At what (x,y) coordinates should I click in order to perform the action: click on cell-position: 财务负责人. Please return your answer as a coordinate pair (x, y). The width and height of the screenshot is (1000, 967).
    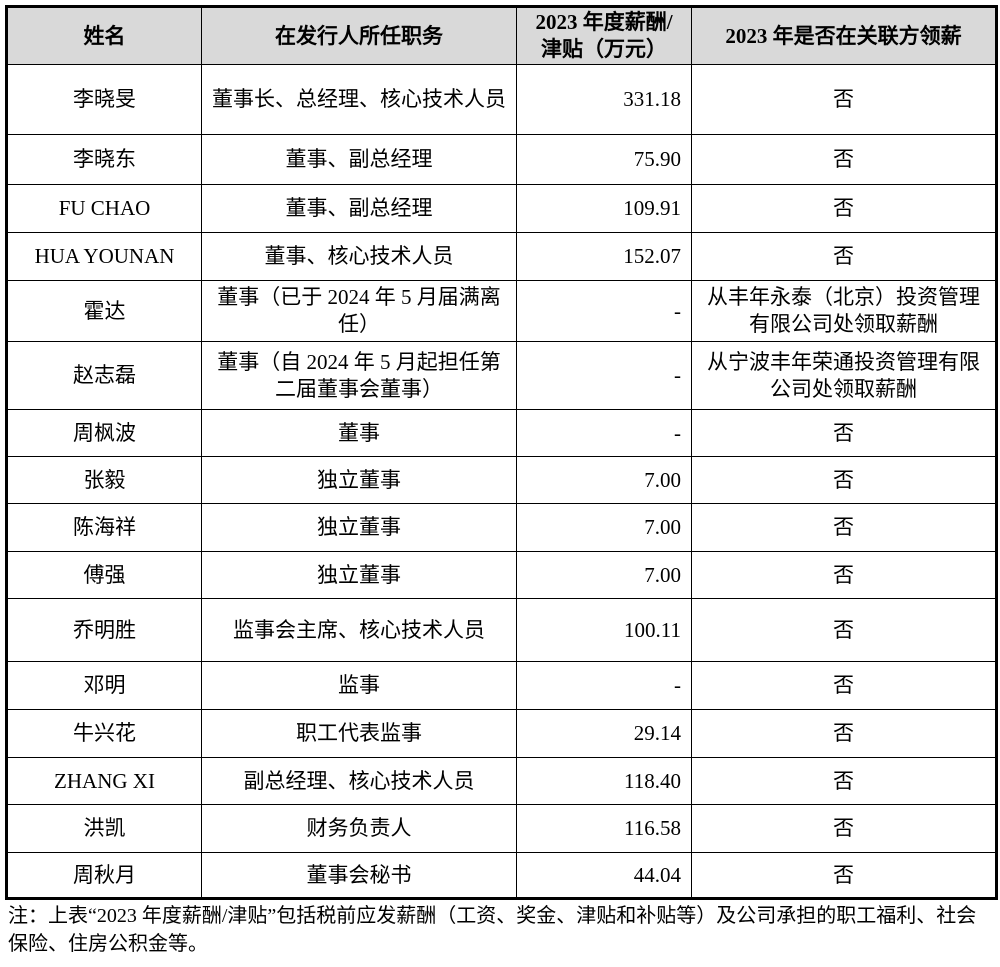
    Looking at the image, I should click on (359, 828).